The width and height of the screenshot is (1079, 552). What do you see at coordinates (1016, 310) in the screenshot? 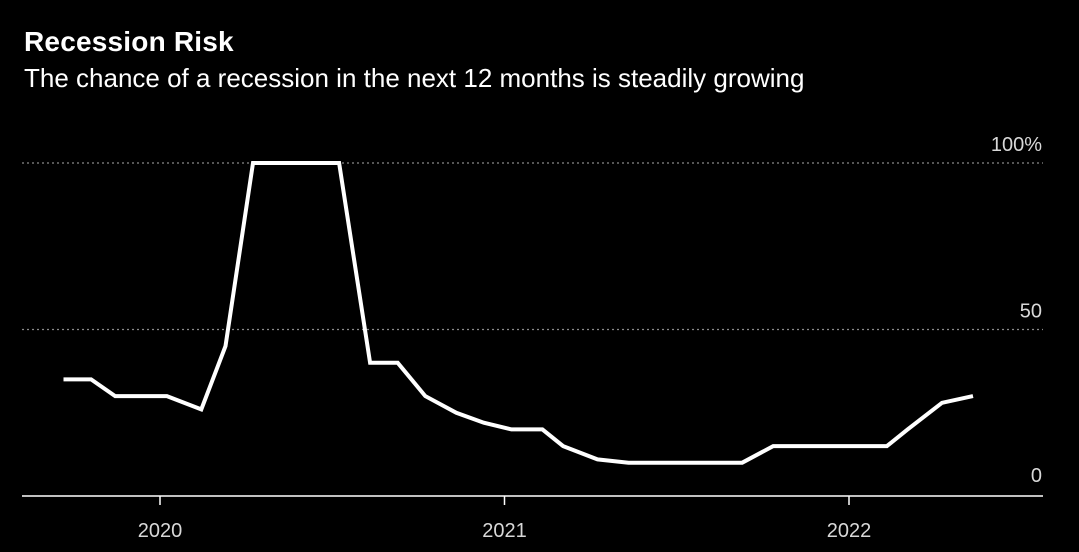
I see `y-tick-labels: 100% 50 0` at bounding box center [1016, 310].